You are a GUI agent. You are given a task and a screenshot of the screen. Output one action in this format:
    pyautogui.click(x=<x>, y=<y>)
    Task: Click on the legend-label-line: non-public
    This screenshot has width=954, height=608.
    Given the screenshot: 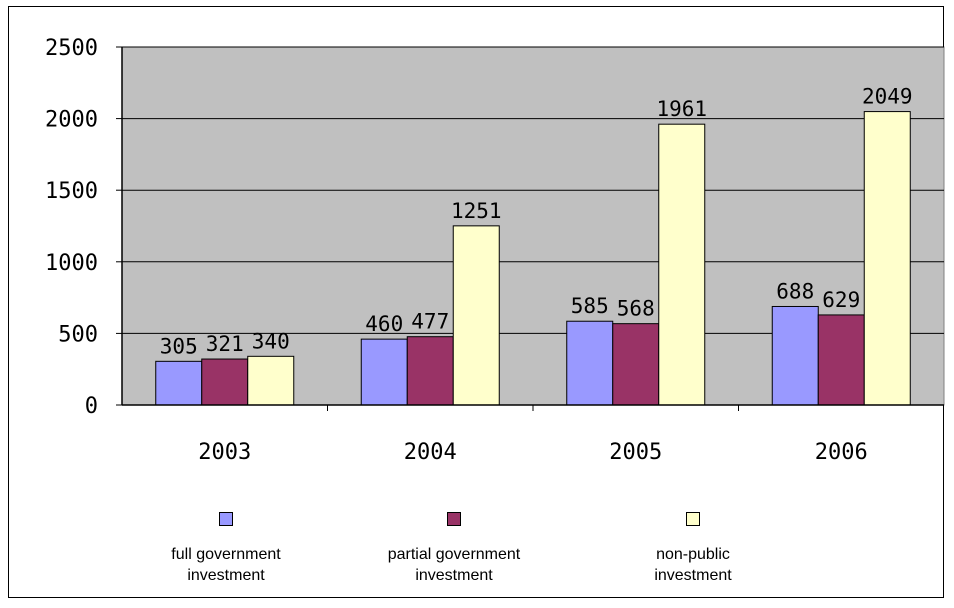 What is the action you would take?
    pyautogui.click(x=693, y=554)
    